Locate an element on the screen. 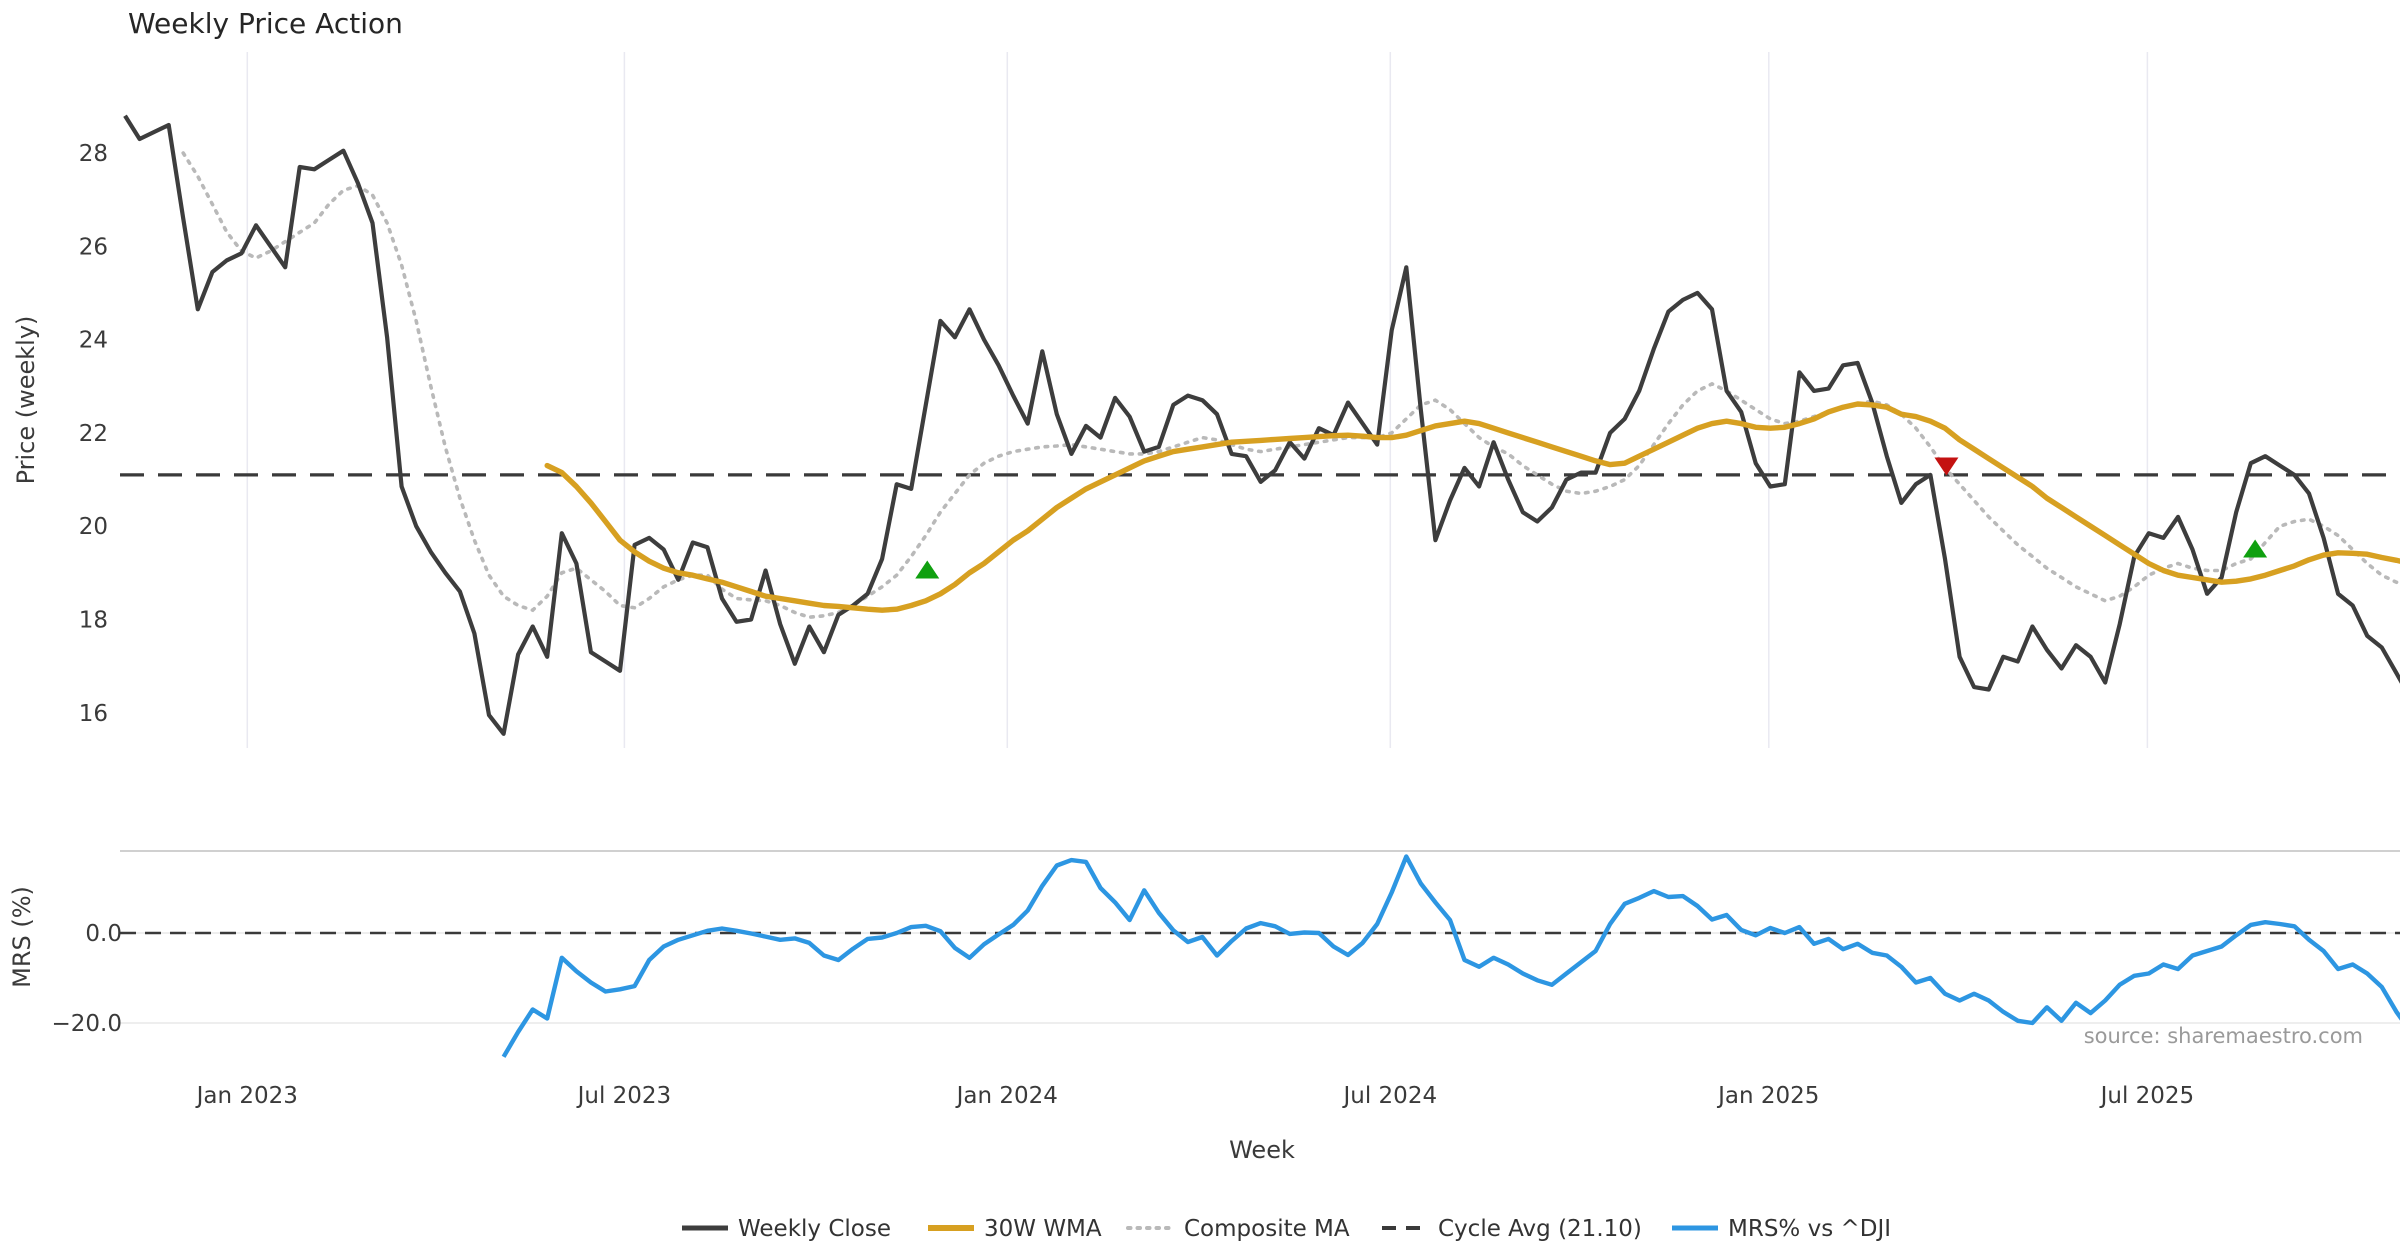 The image size is (2400, 1260). wma-30w-line is located at coordinates (1472, 507).